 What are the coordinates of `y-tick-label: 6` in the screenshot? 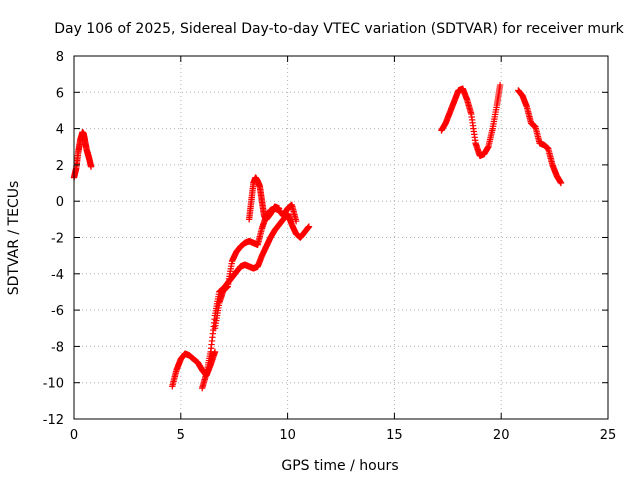 It's located at (60, 93).